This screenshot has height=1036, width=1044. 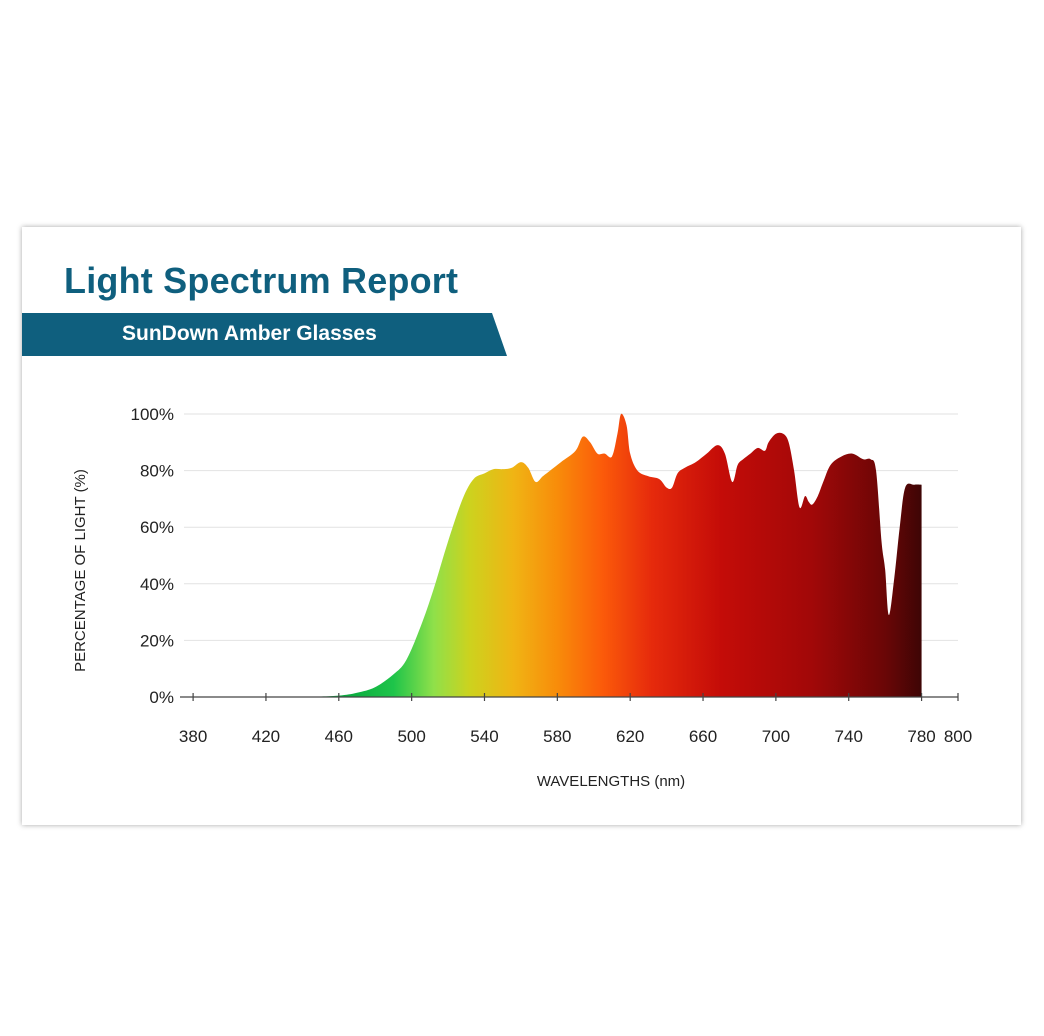 What do you see at coordinates (266, 736) in the screenshot?
I see `x-tick-label-420: 420` at bounding box center [266, 736].